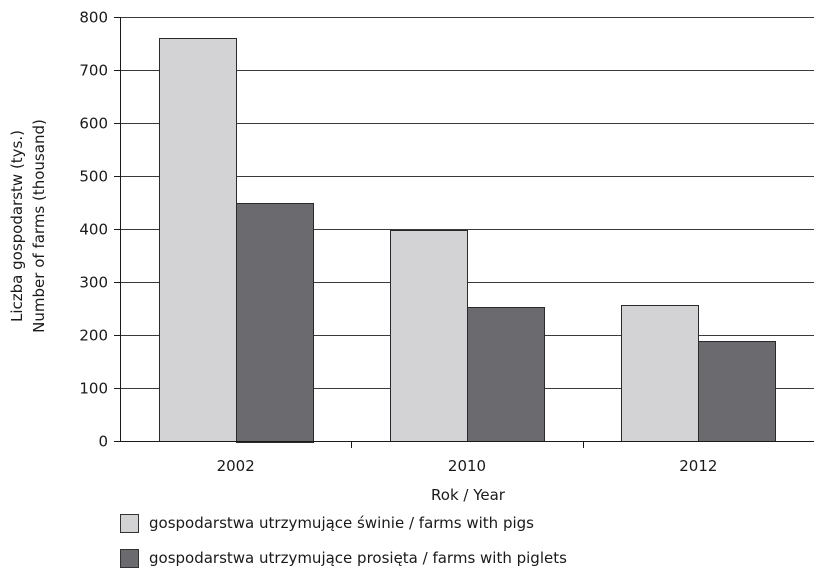 The width and height of the screenshot is (814, 569). I want to click on legend-swatch-piglets, so click(129, 558).